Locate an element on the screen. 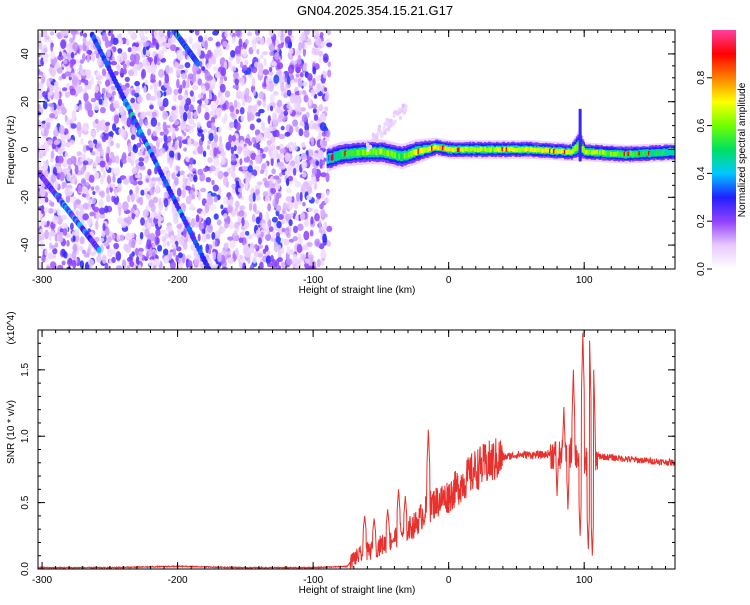  spectrogram-streak-cell is located at coordinates (99, 250).